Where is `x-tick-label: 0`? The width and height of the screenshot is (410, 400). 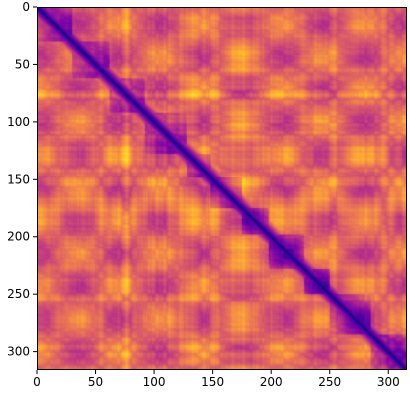
x-tick-label: 0 is located at coordinates (37, 382).